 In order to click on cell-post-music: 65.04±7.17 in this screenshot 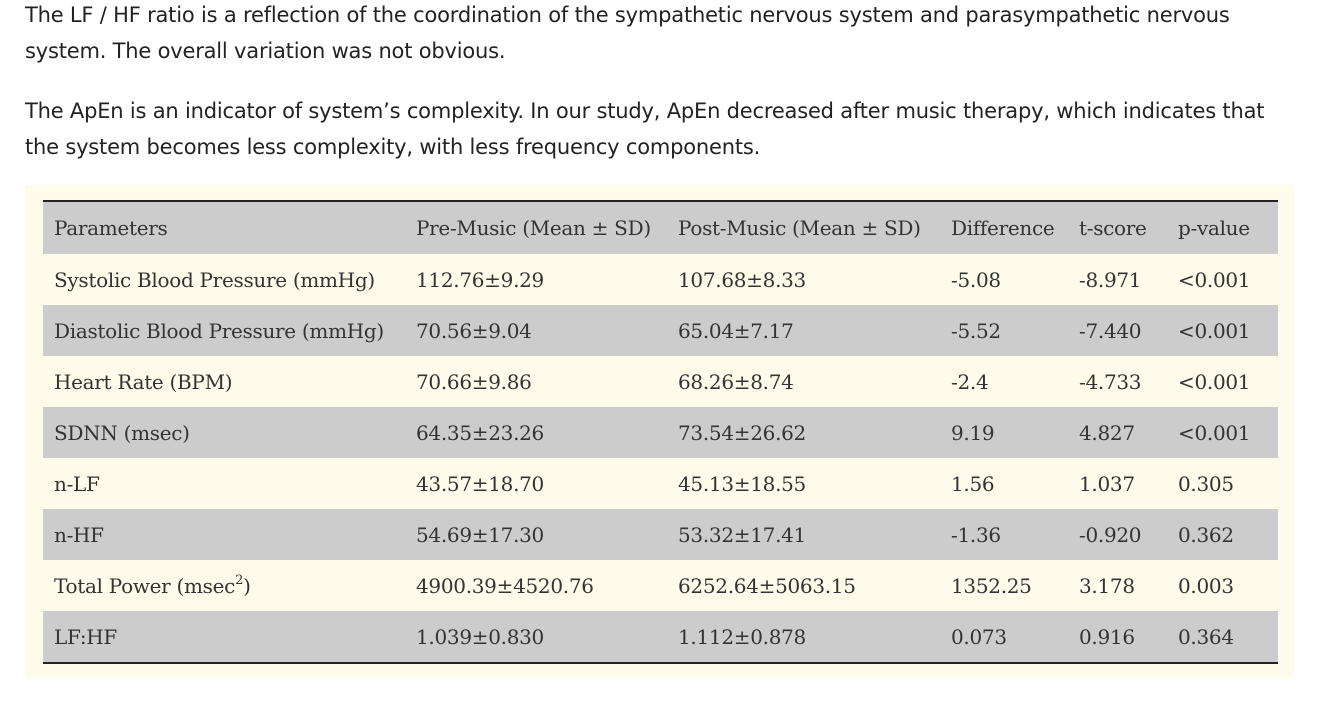, I will do `click(736, 330)`.